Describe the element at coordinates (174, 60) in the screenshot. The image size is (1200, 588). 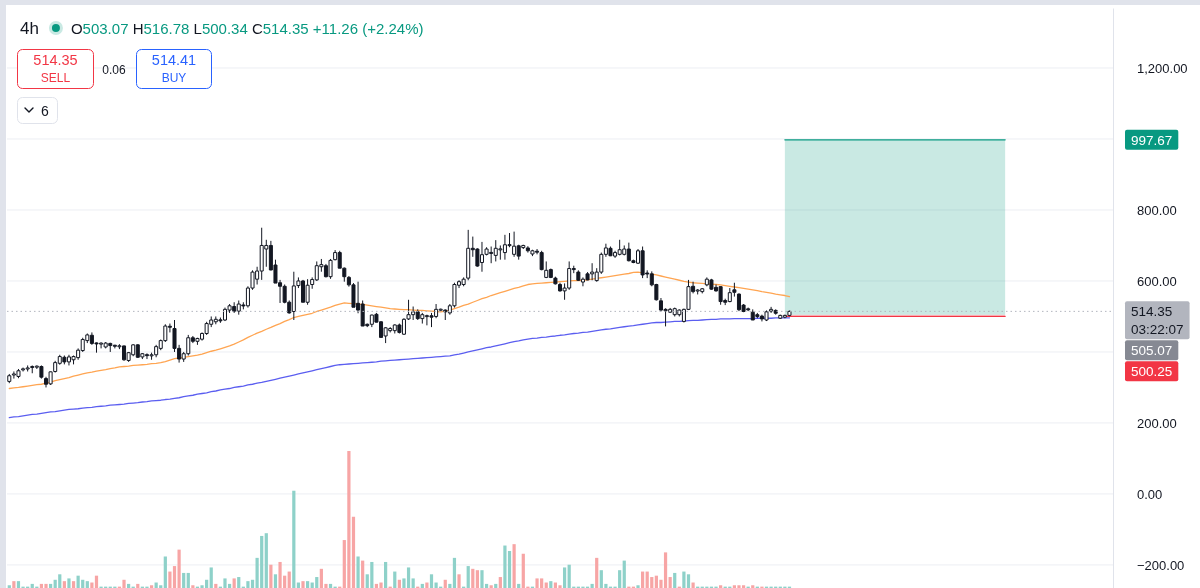
I see `annotation: 514.41` at that location.